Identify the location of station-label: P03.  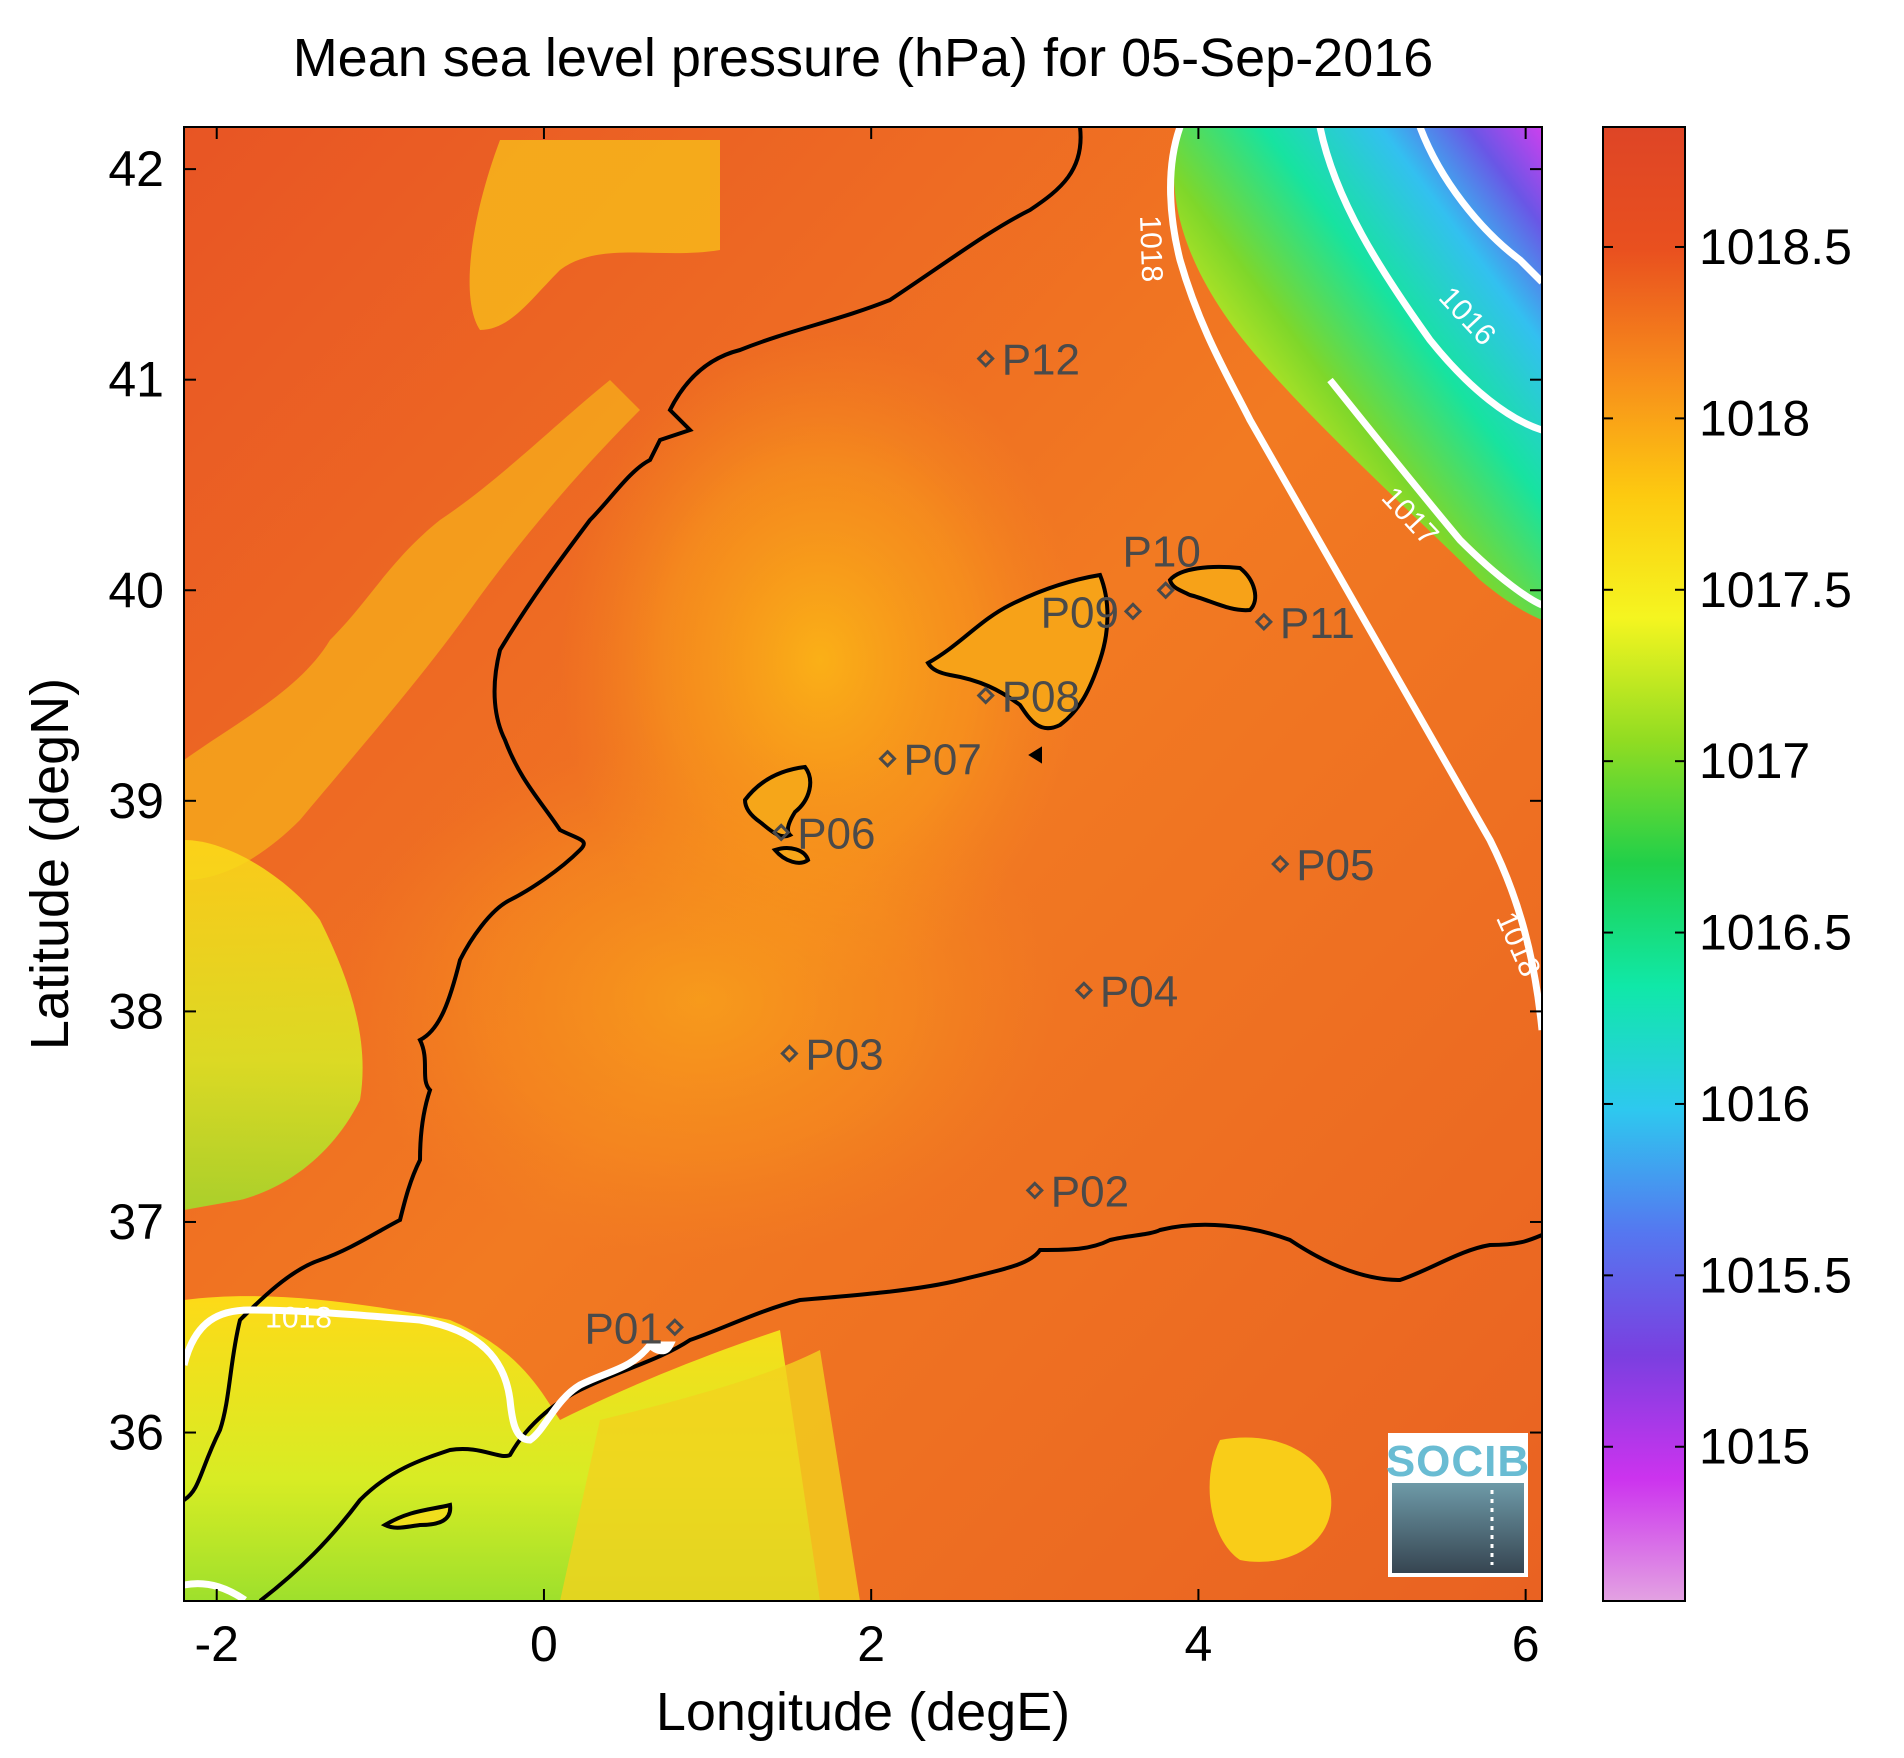
(844, 1055).